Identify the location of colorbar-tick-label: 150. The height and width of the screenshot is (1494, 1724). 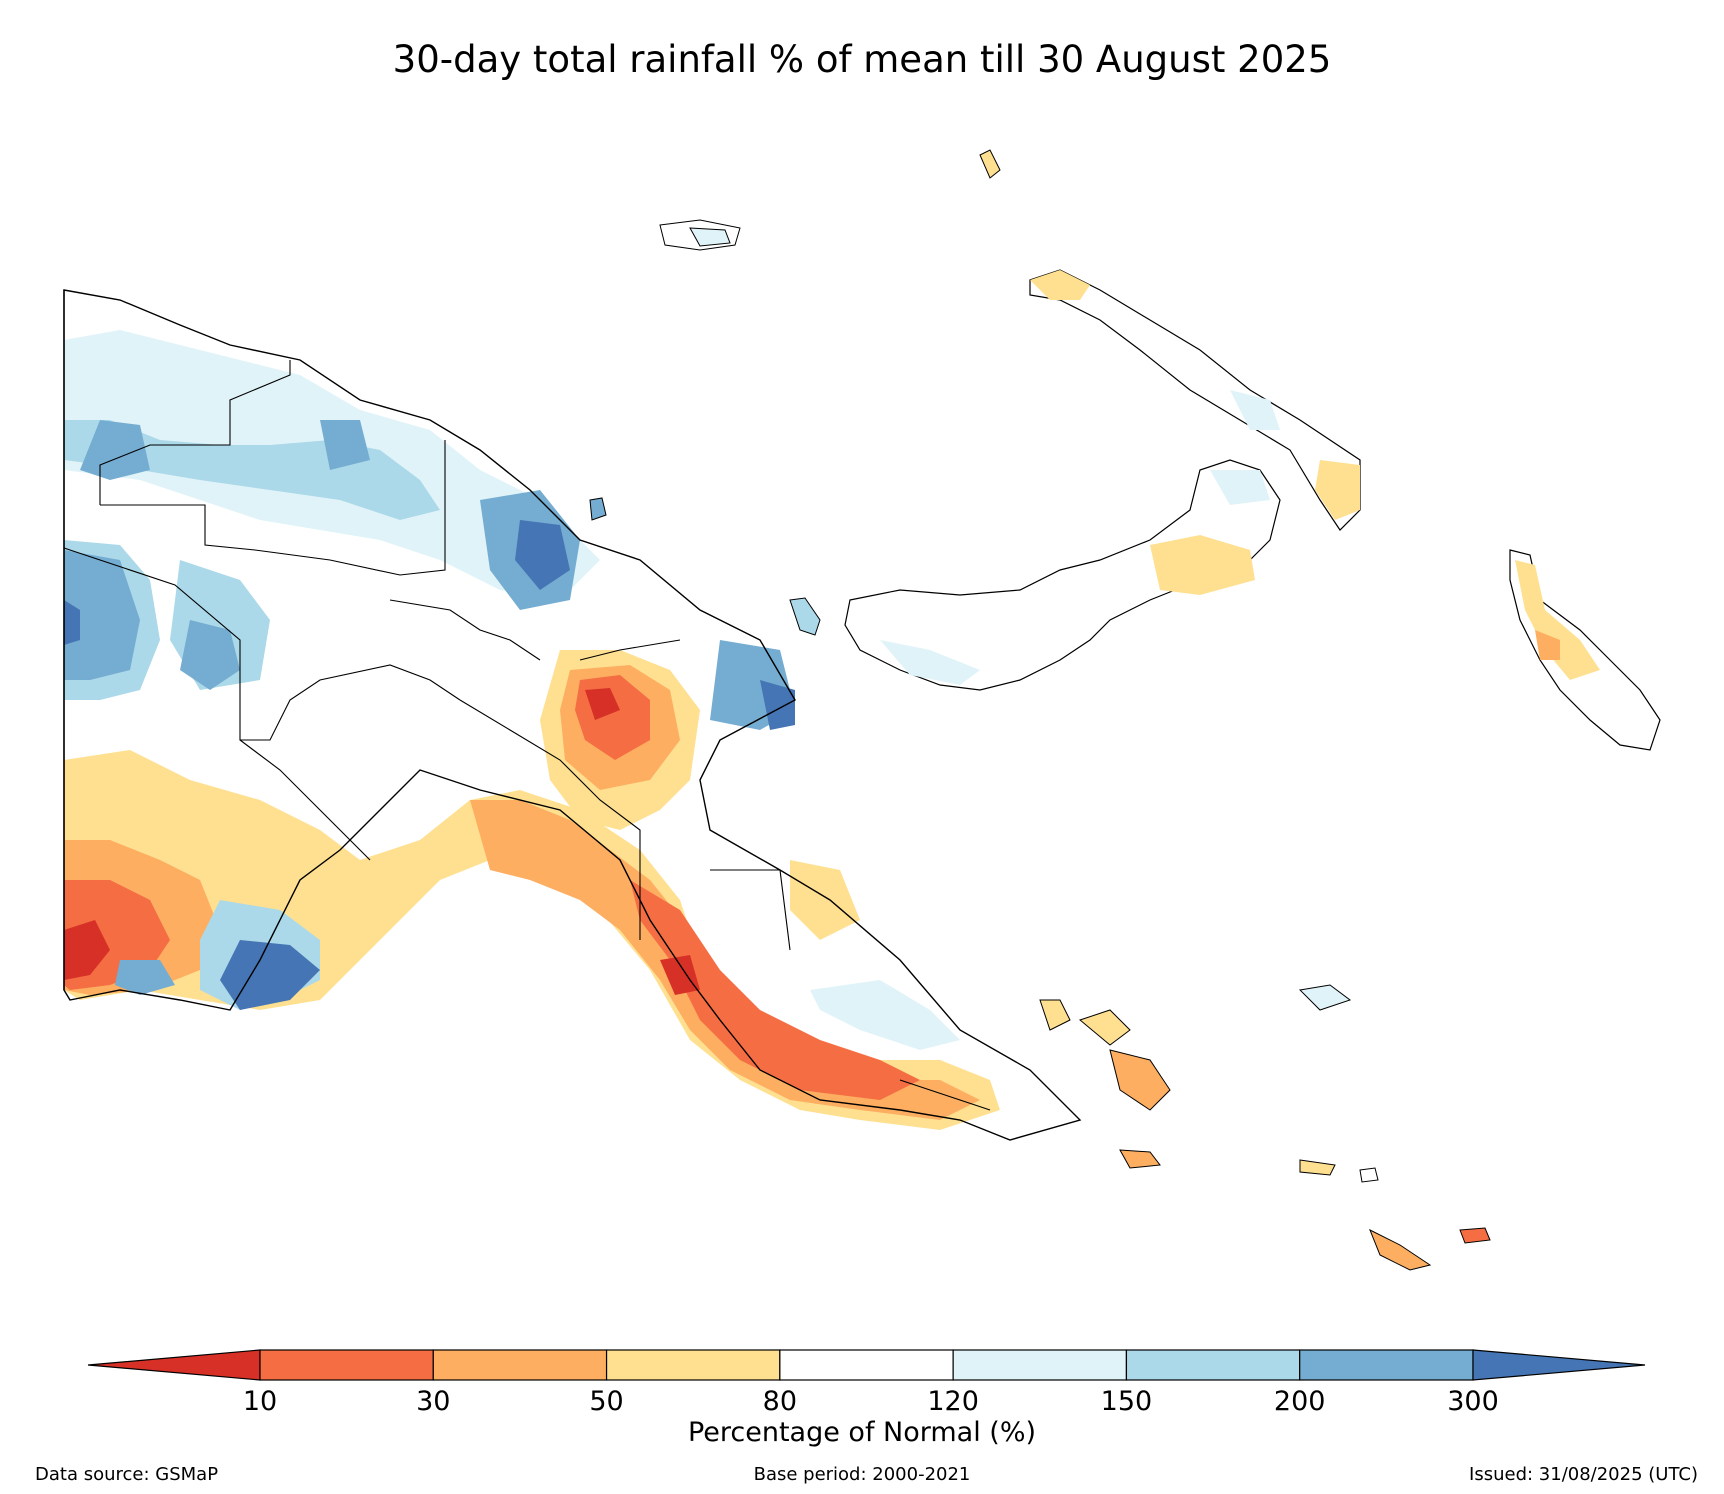
(1126, 1401).